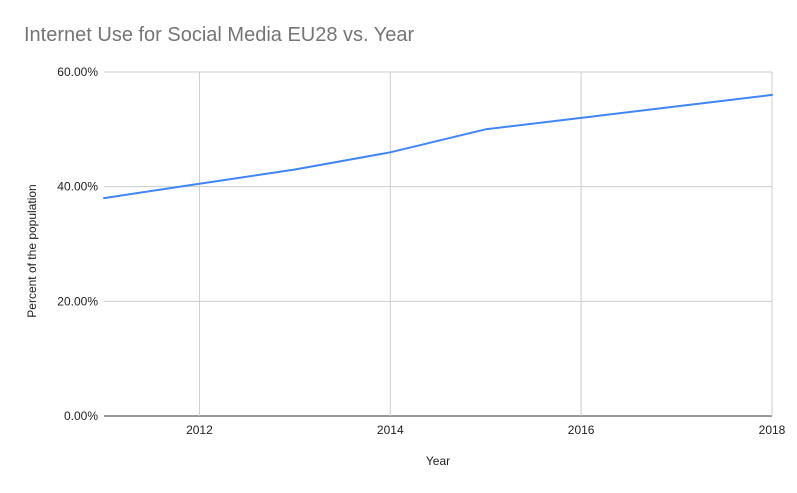 This screenshot has width=797, height=493. I want to click on x-axis-title: Year, so click(438, 461).